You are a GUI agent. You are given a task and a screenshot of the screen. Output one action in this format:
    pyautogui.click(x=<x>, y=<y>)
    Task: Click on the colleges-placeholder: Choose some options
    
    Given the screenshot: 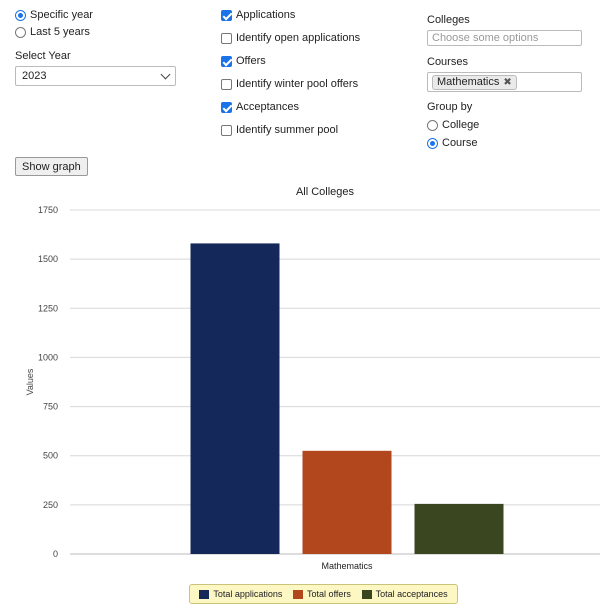 What is the action you would take?
    pyautogui.click(x=485, y=38)
    